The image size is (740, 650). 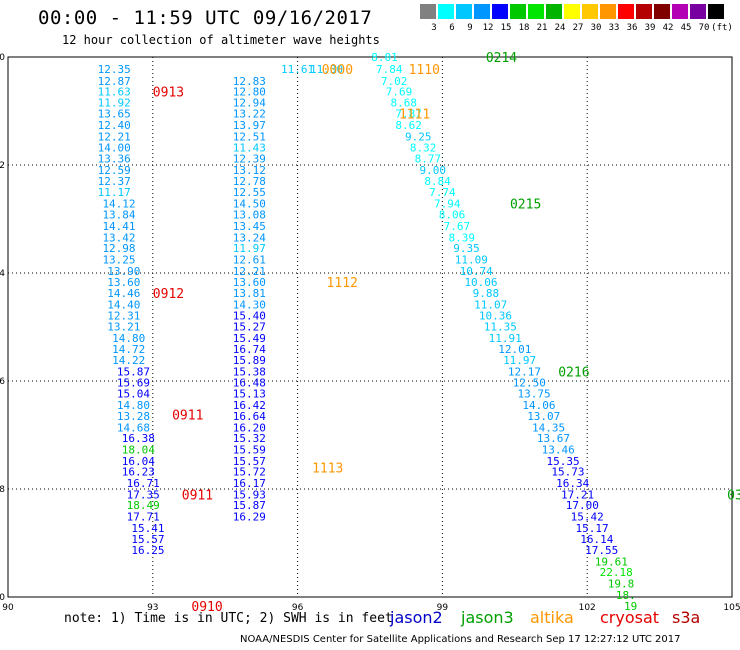 I want to click on swh-value: 9.00, so click(x=432, y=170).